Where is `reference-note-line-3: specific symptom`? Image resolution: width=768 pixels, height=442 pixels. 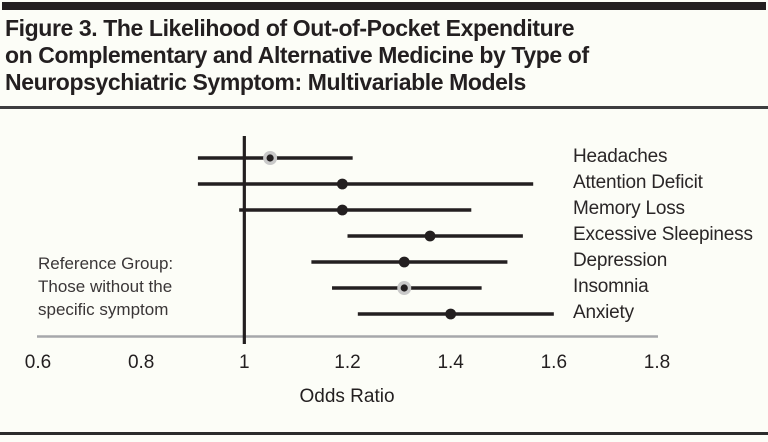
reference-note-line-3: specific symptom is located at coordinates (103, 309).